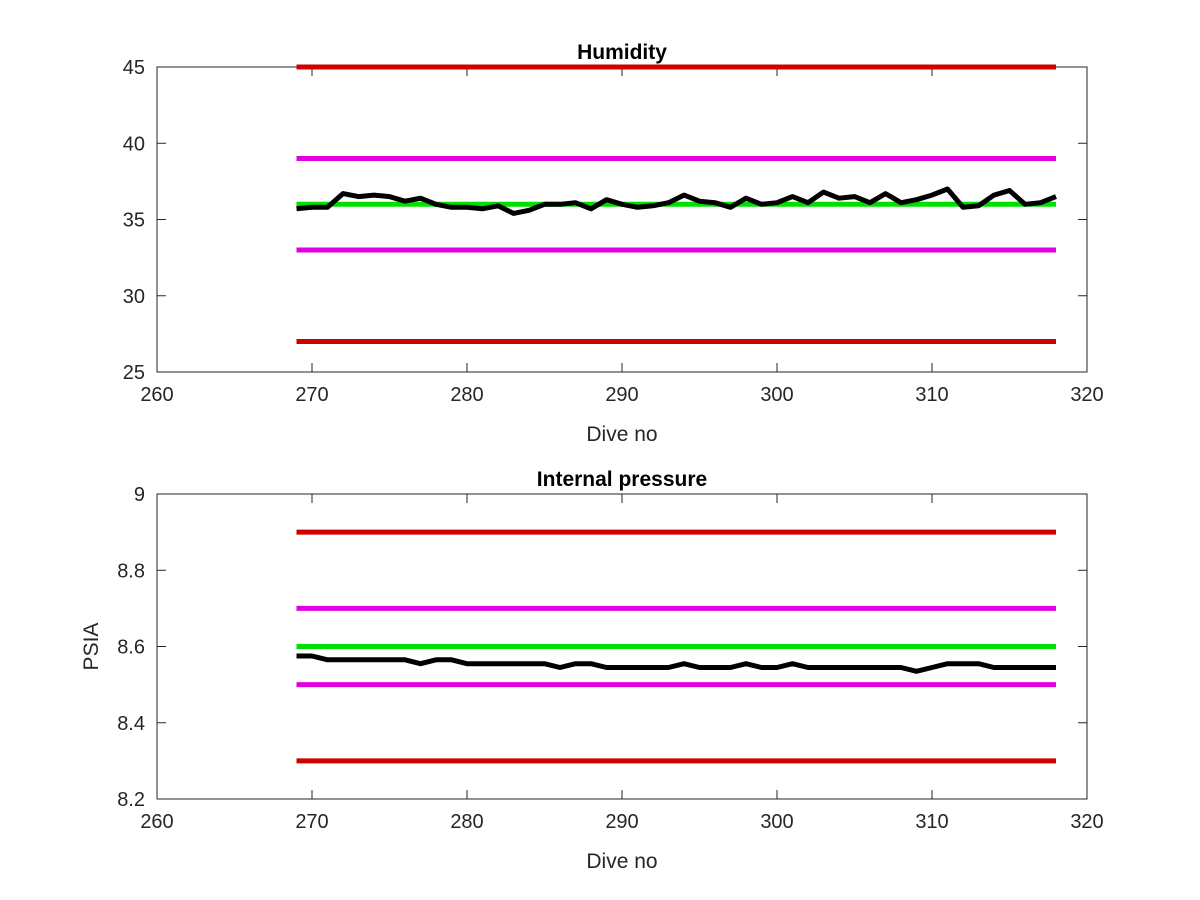 The width and height of the screenshot is (1200, 900). I want to click on y-tick-label: 8.2, so click(131, 800).